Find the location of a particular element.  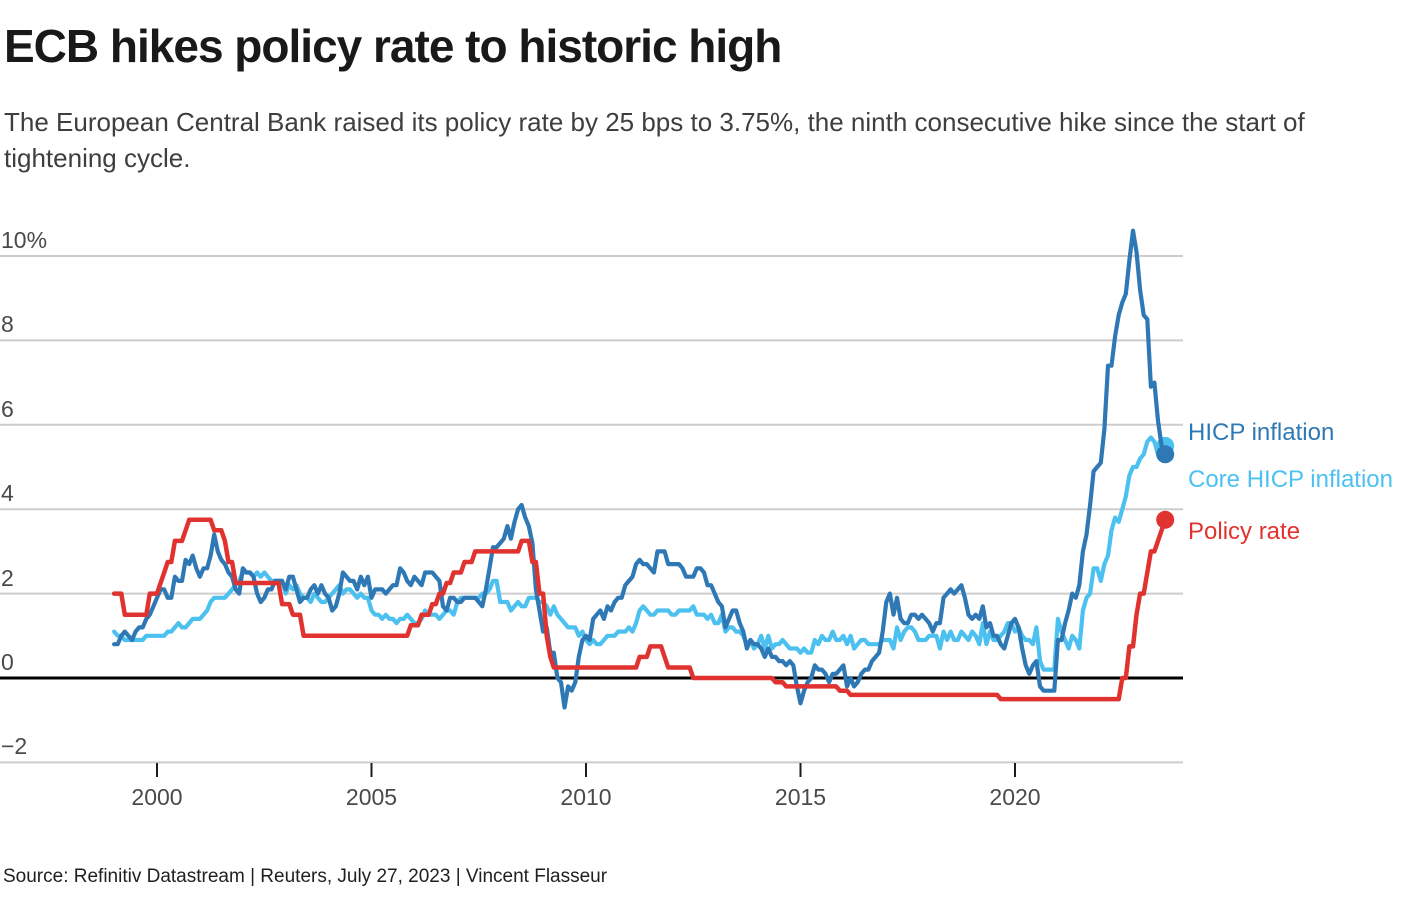

y-tick-label-2: 2 is located at coordinates (7, 577).